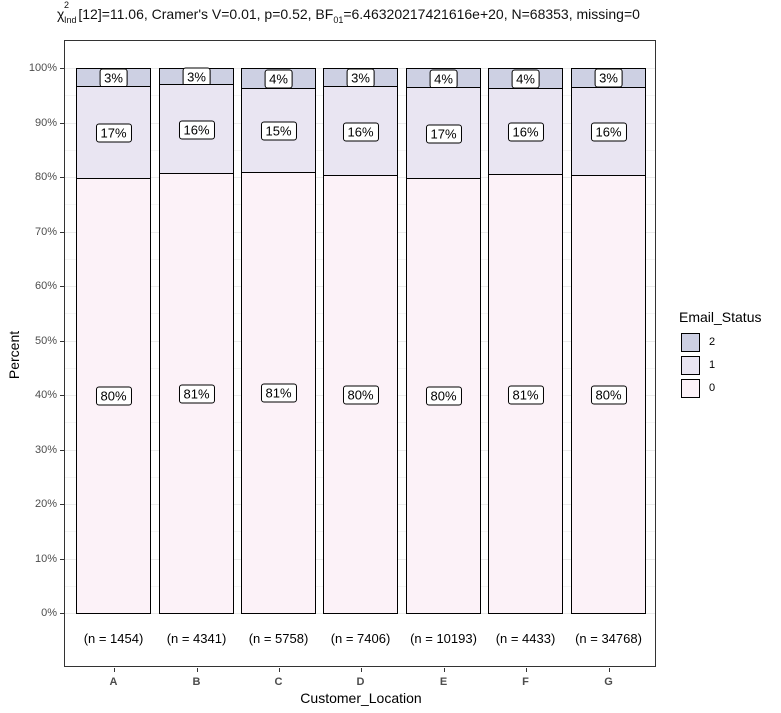 This screenshot has width=781, height=713. What do you see at coordinates (206, 14) in the screenshot?
I see `title-stats: [12]=11.06, Cramer's V=0.01, p=0.52, BF` at bounding box center [206, 14].